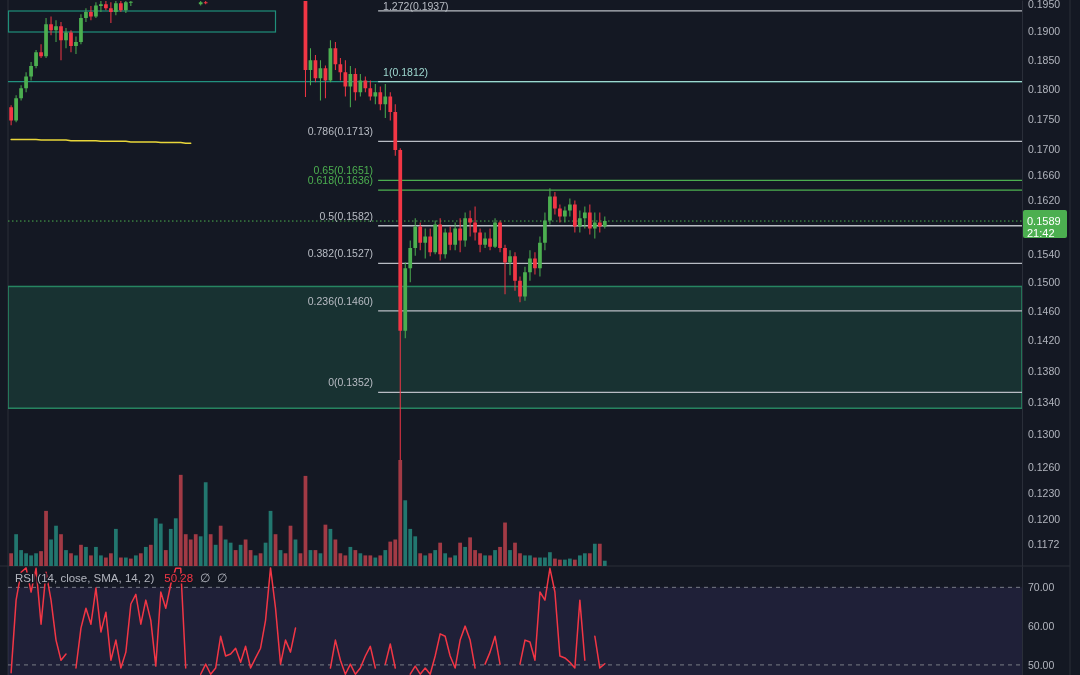  I want to click on y-tick-label: 0.1300, so click(1044, 433).